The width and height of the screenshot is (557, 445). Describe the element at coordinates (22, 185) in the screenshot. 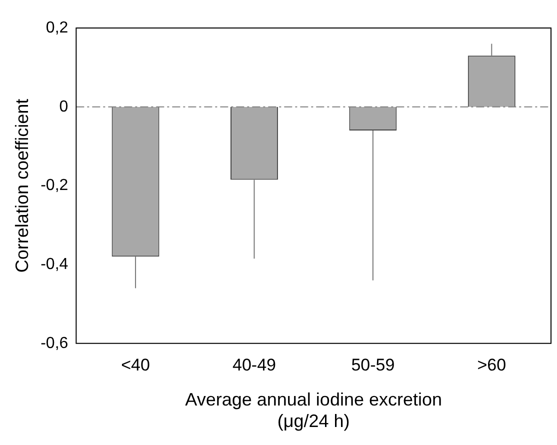

I see `y-axis-title: Correlation coefficient` at that location.